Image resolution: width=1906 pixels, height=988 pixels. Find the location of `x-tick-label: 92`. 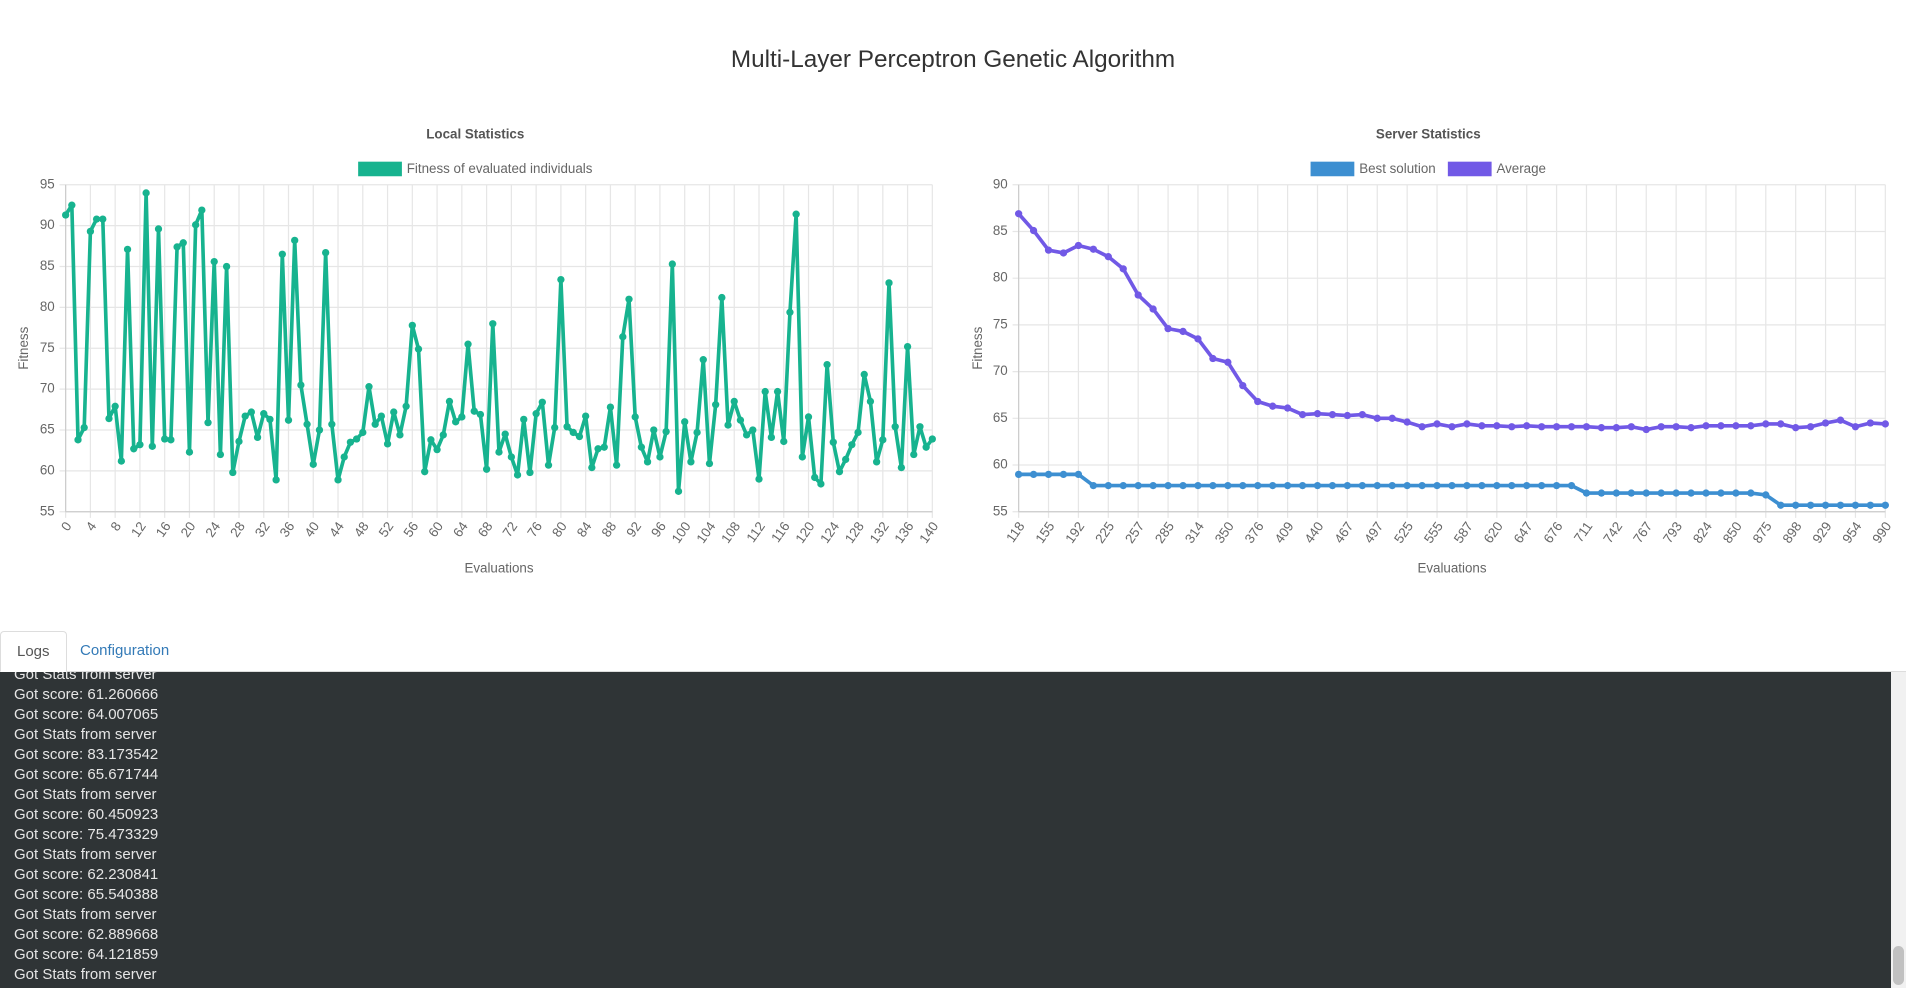

x-tick-label: 92 is located at coordinates (633, 529).